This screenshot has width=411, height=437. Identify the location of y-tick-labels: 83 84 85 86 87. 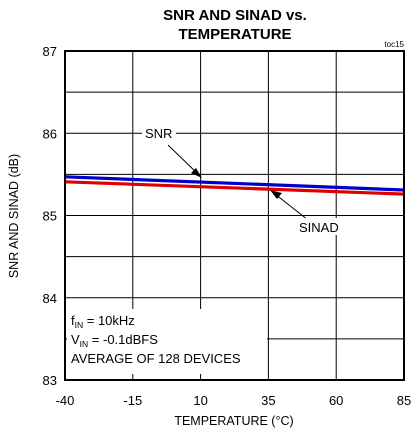
(50, 216).